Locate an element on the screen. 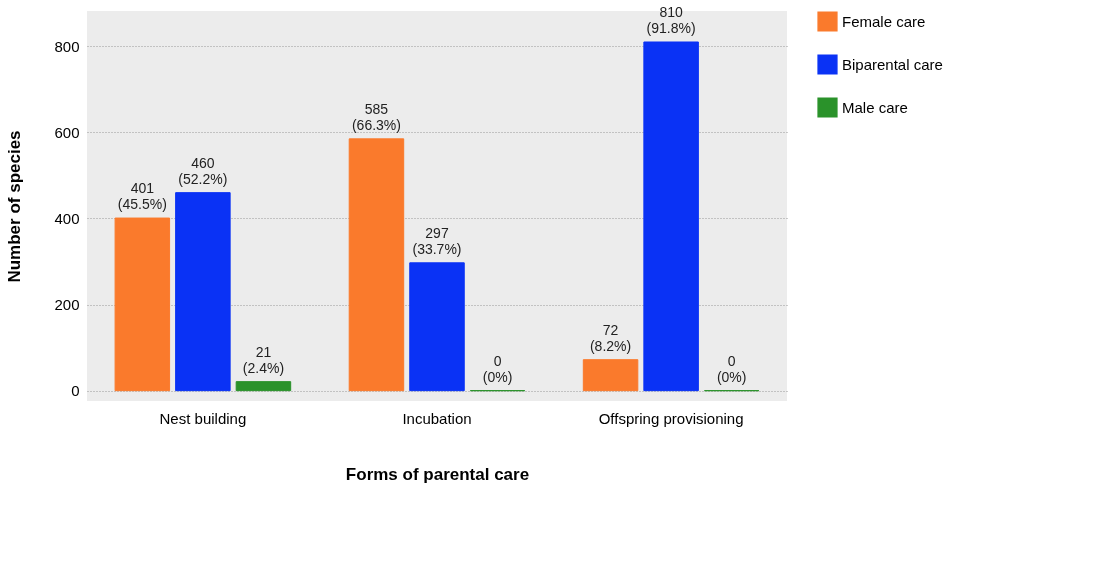 The image size is (1114, 585). legend-label: Biparental care is located at coordinates (892, 64).